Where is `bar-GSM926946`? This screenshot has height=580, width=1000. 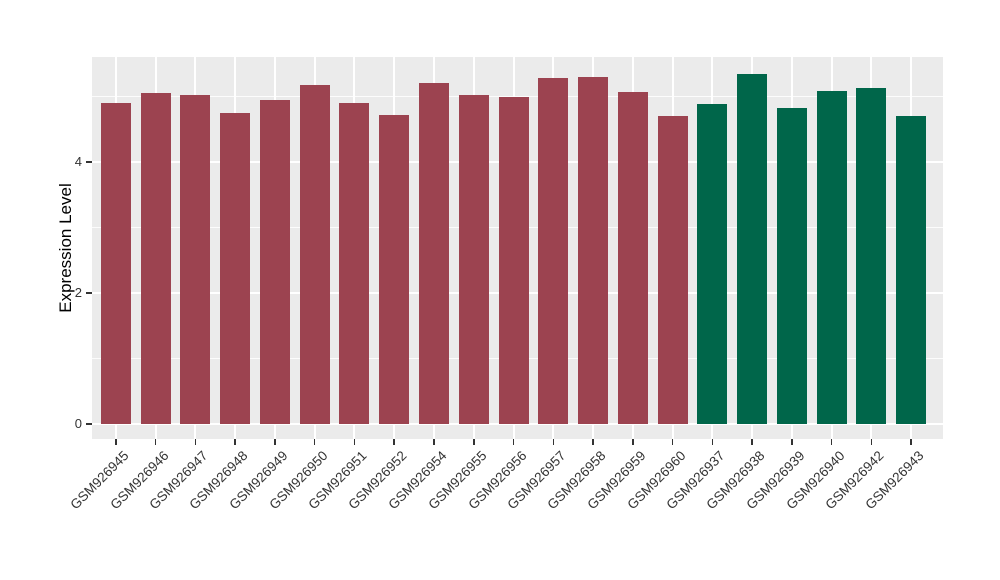 bar-GSM926946 is located at coordinates (155, 258).